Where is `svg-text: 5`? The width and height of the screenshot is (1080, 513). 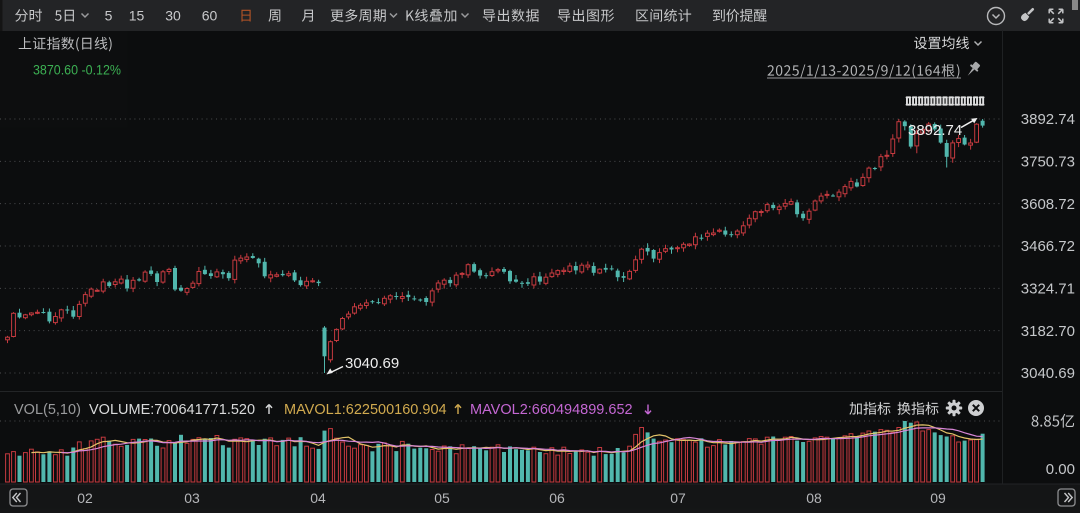 svg-text: 5 is located at coordinates (109, 15).